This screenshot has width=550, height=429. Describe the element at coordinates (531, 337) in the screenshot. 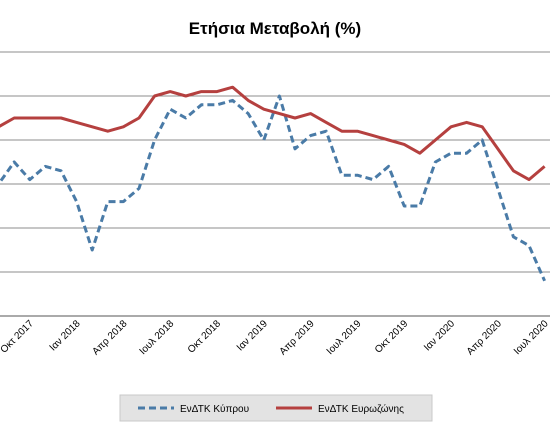

I see `x-tick-label: Ιουλ 2020` at that location.